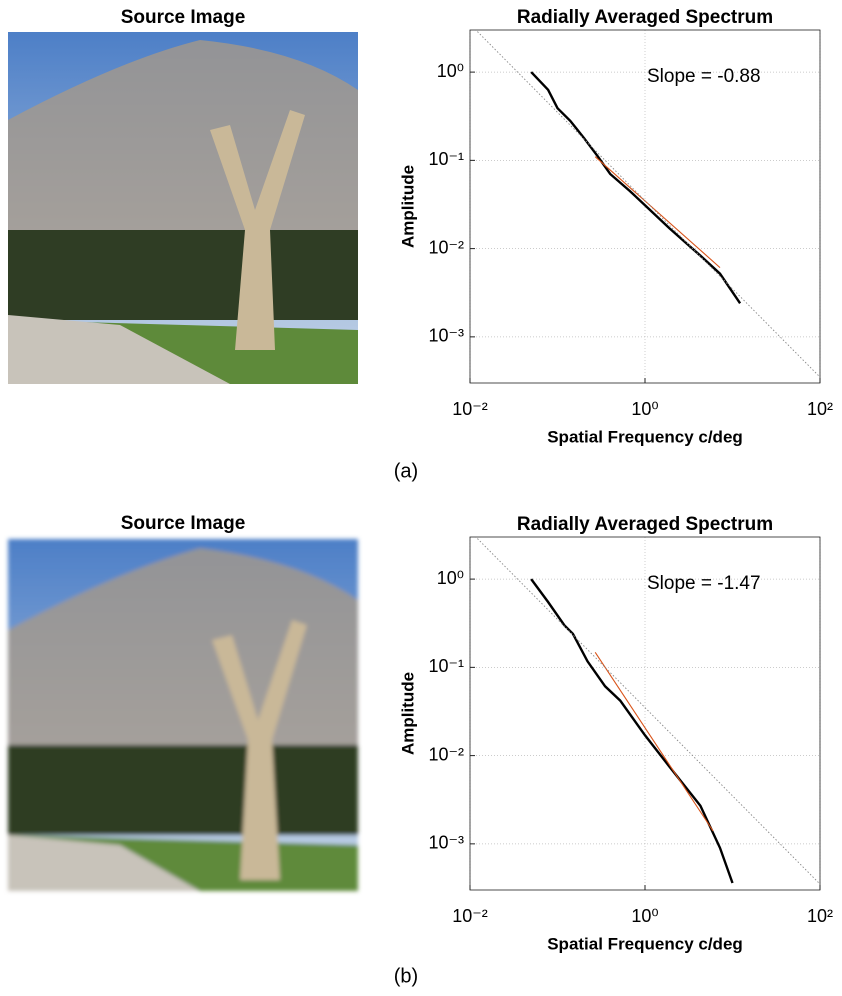  I want to click on photo-b, so click(183, 715).